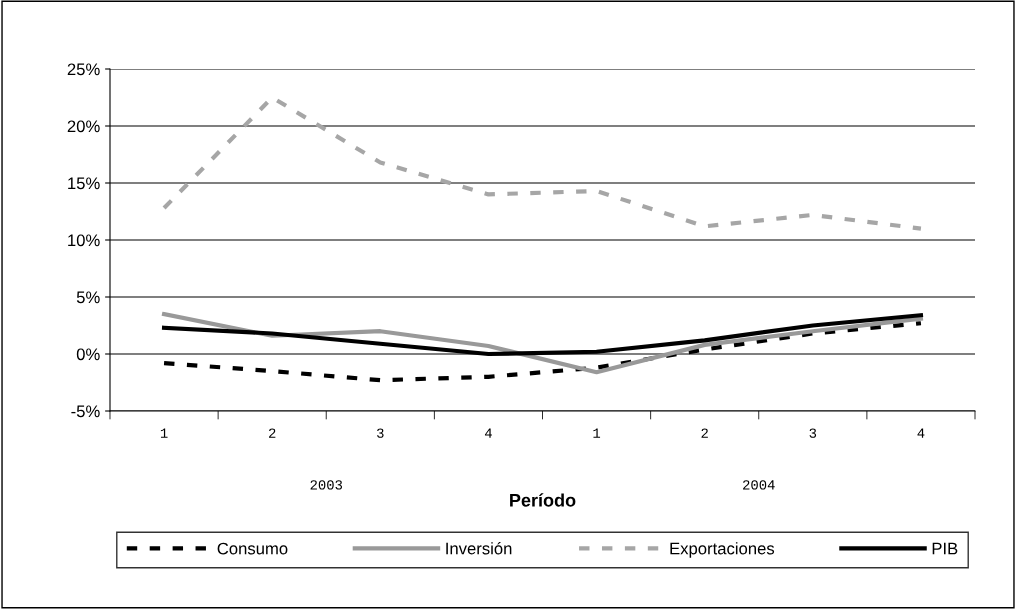  What do you see at coordinates (543, 500) in the screenshot?
I see `x-axis-title: Período` at bounding box center [543, 500].